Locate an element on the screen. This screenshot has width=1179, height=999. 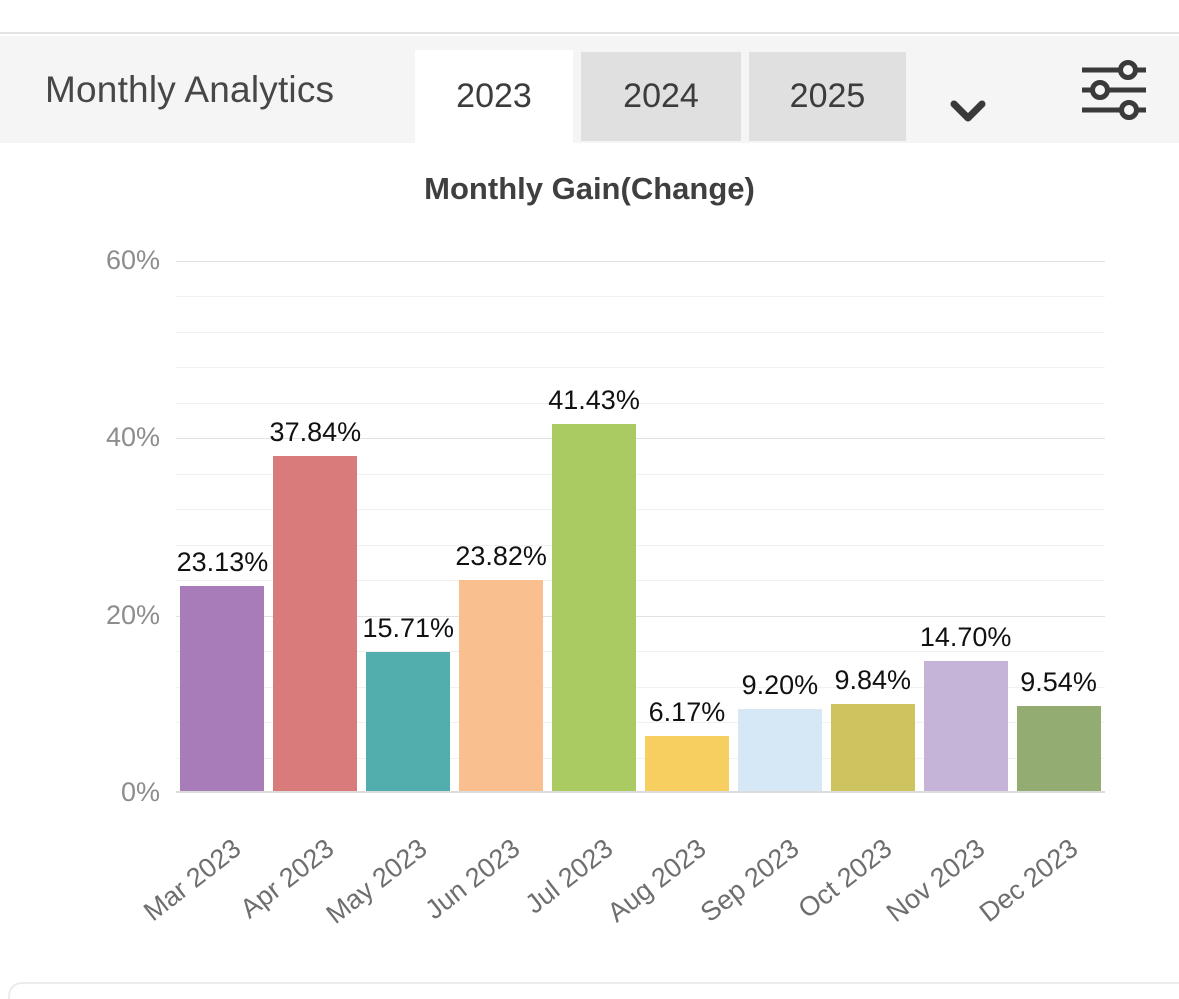
x-axis-tick-label: Sep 2023 is located at coordinates (749, 880).